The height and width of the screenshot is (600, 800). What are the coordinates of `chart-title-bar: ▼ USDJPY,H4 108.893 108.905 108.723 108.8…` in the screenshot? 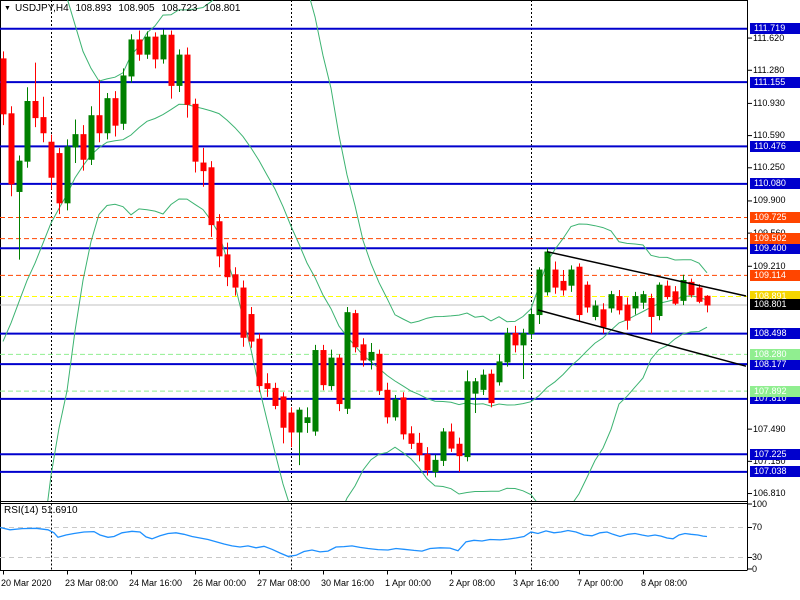 It's located at (124, 8).